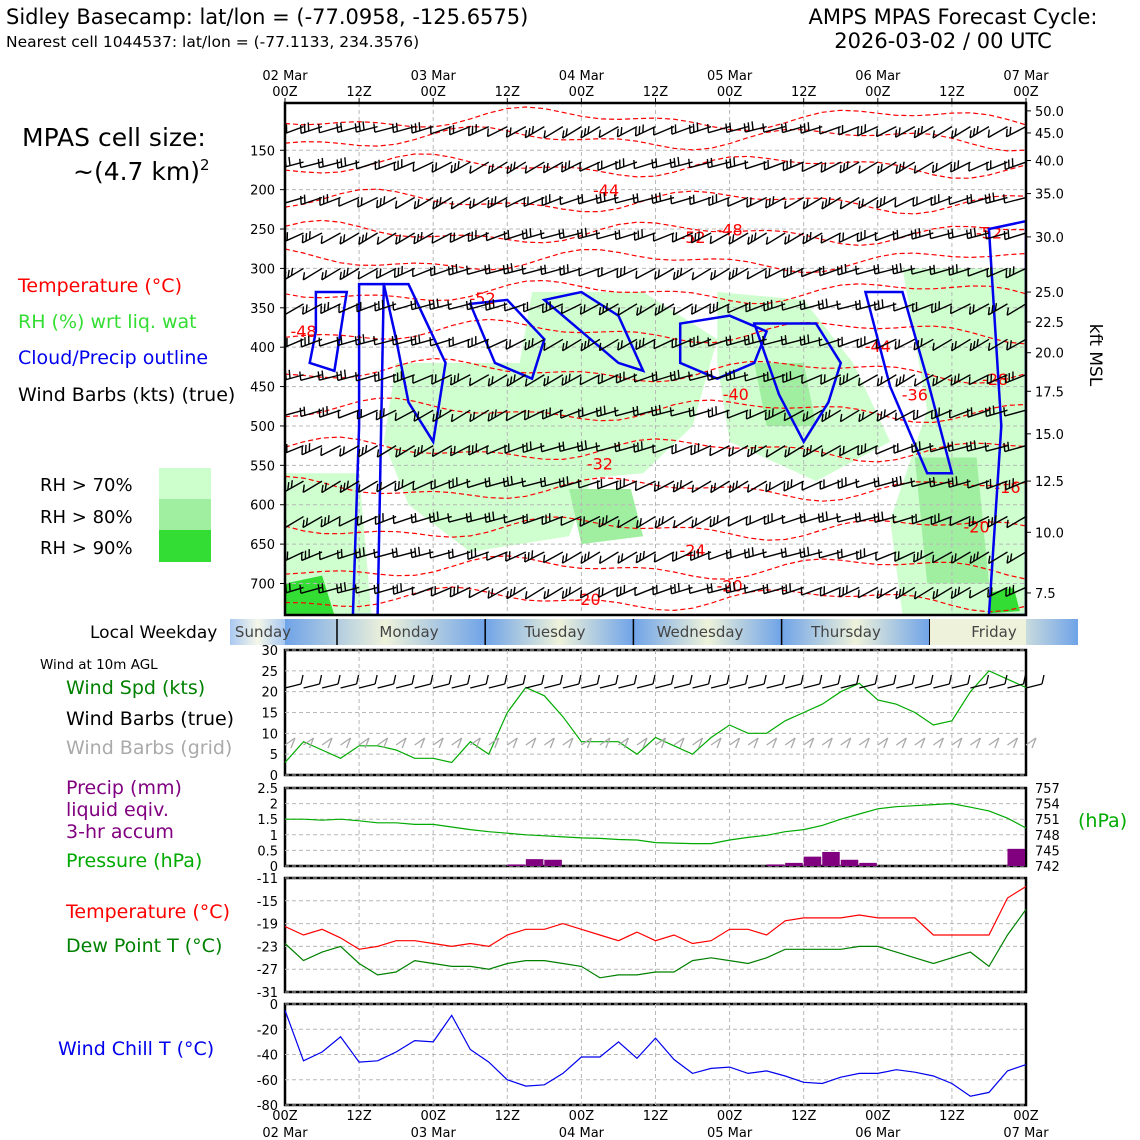 This screenshot has height=1140, width=1140. Describe the element at coordinates (262, 427) in the screenshot. I see `pressure-tick-label: 500` at that location.